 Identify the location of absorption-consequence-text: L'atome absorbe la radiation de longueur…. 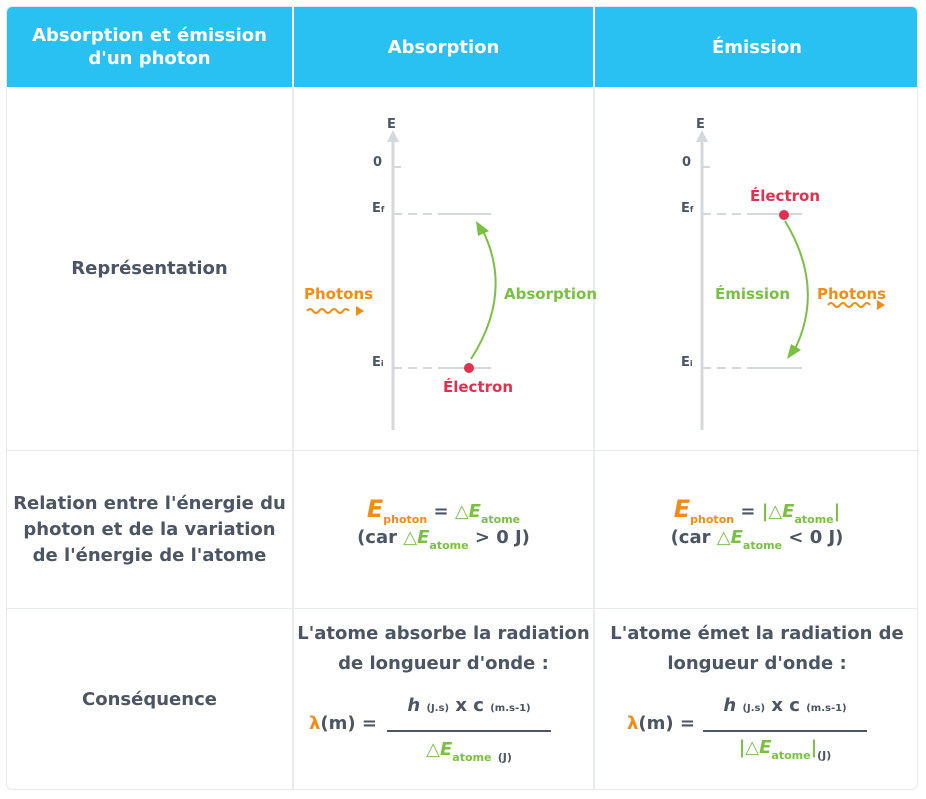
(443, 648).